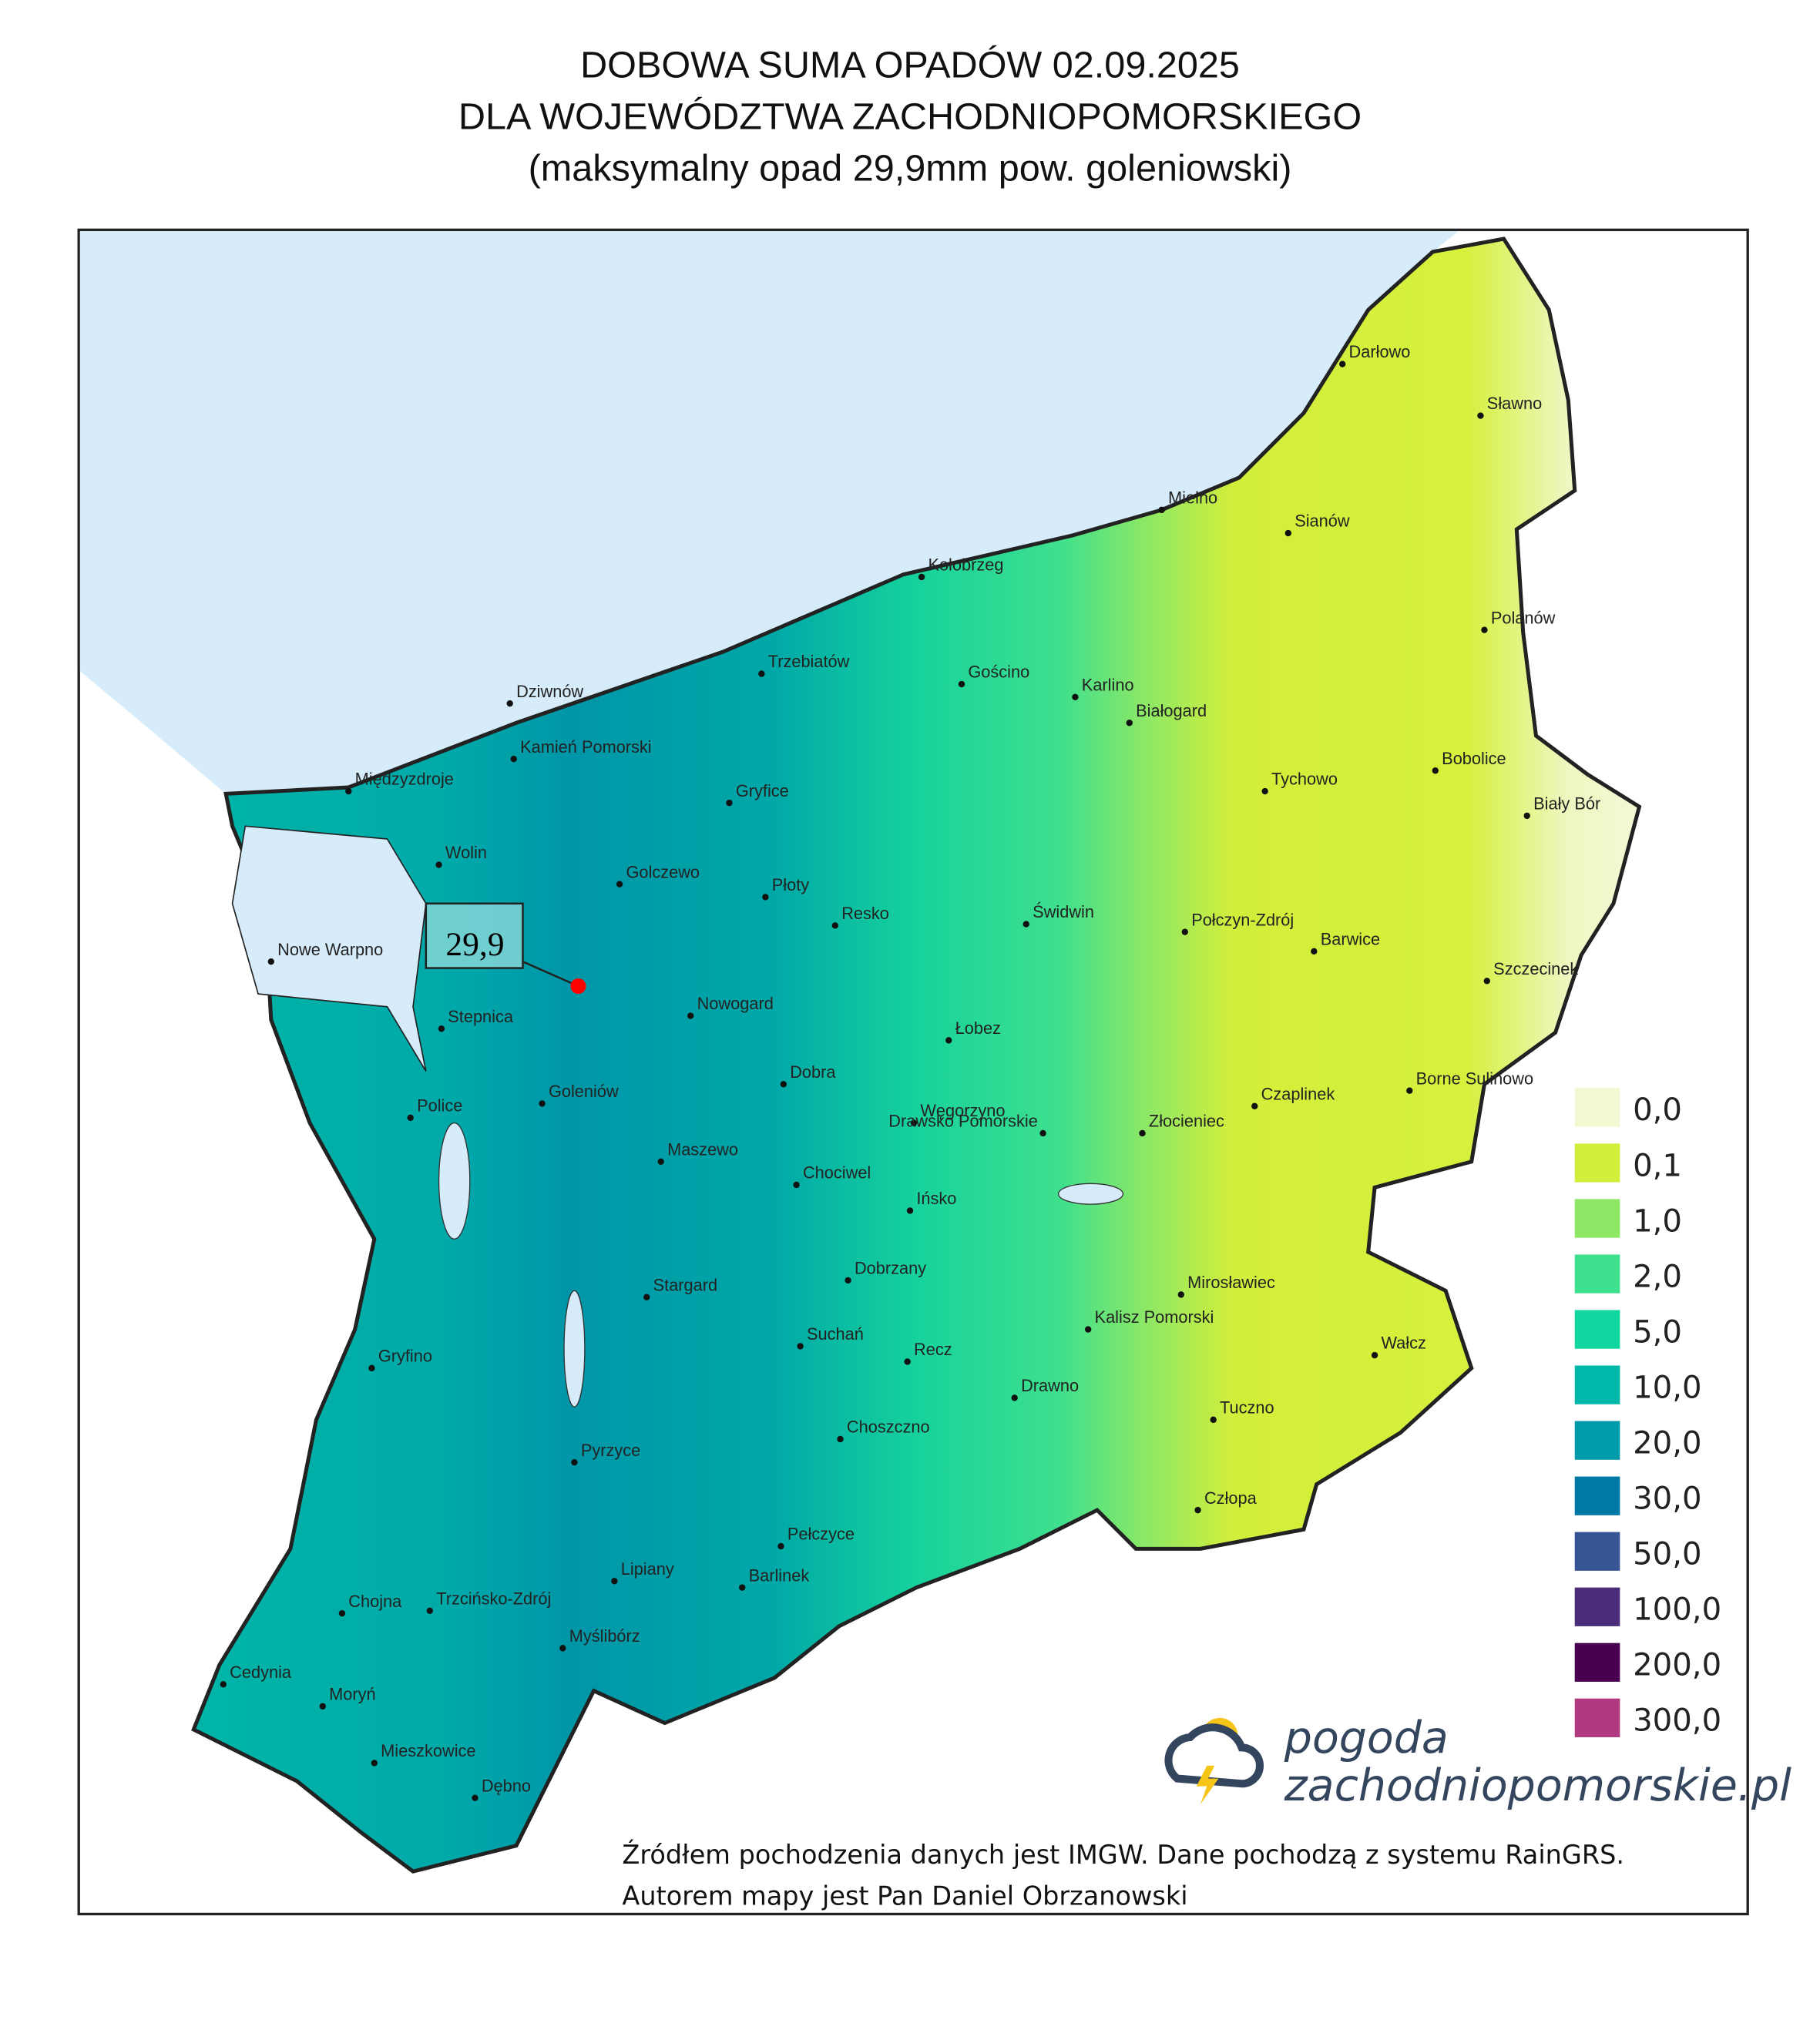 The height and width of the screenshot is (2020, 1820). What do you see at coordinates (891, 1268) in the screenshot?
I see `city-label: Dobrzany` at bounding box center [891, 1268].